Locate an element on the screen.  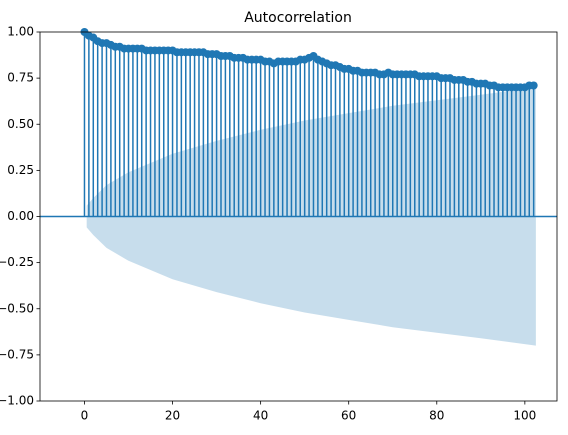
y-tick-label: −0.50 is located at coordinates (17, 308).